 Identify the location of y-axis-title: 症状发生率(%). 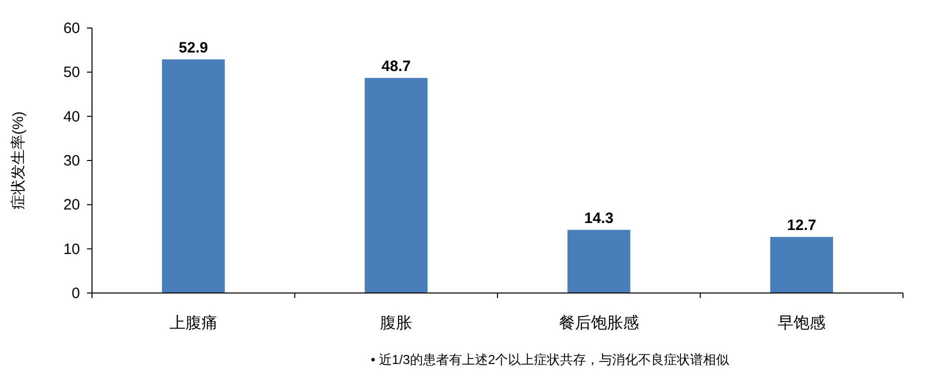
(18, 160).